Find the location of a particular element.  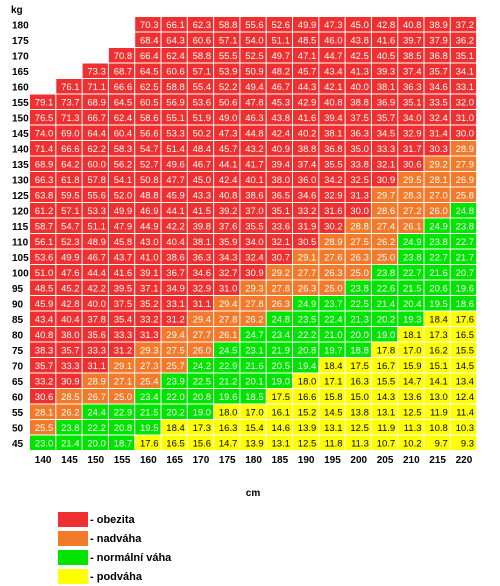

bmi-value: 58.8 is located at coordinates (175, 87).